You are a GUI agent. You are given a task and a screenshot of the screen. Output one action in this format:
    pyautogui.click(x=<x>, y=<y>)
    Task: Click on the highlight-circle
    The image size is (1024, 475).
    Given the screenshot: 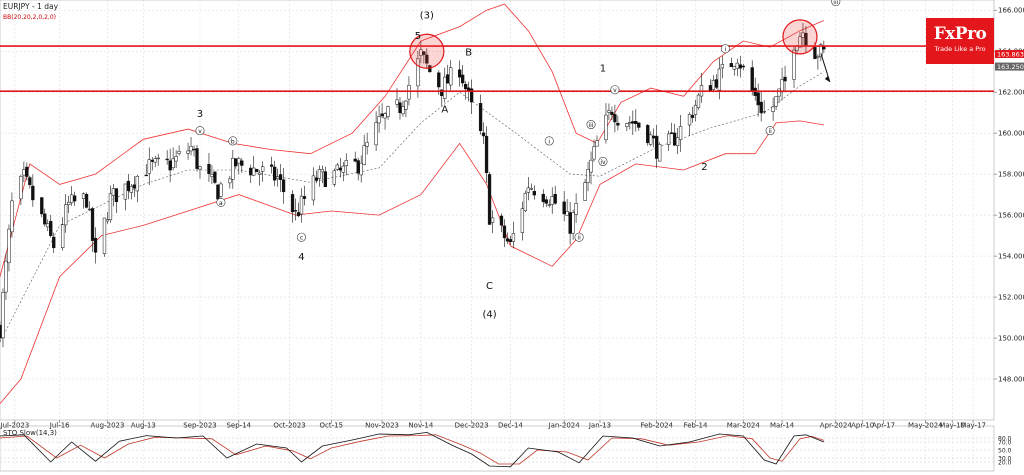 What is the action you would take?
    pyautogui.click(x=427, y=51)
    